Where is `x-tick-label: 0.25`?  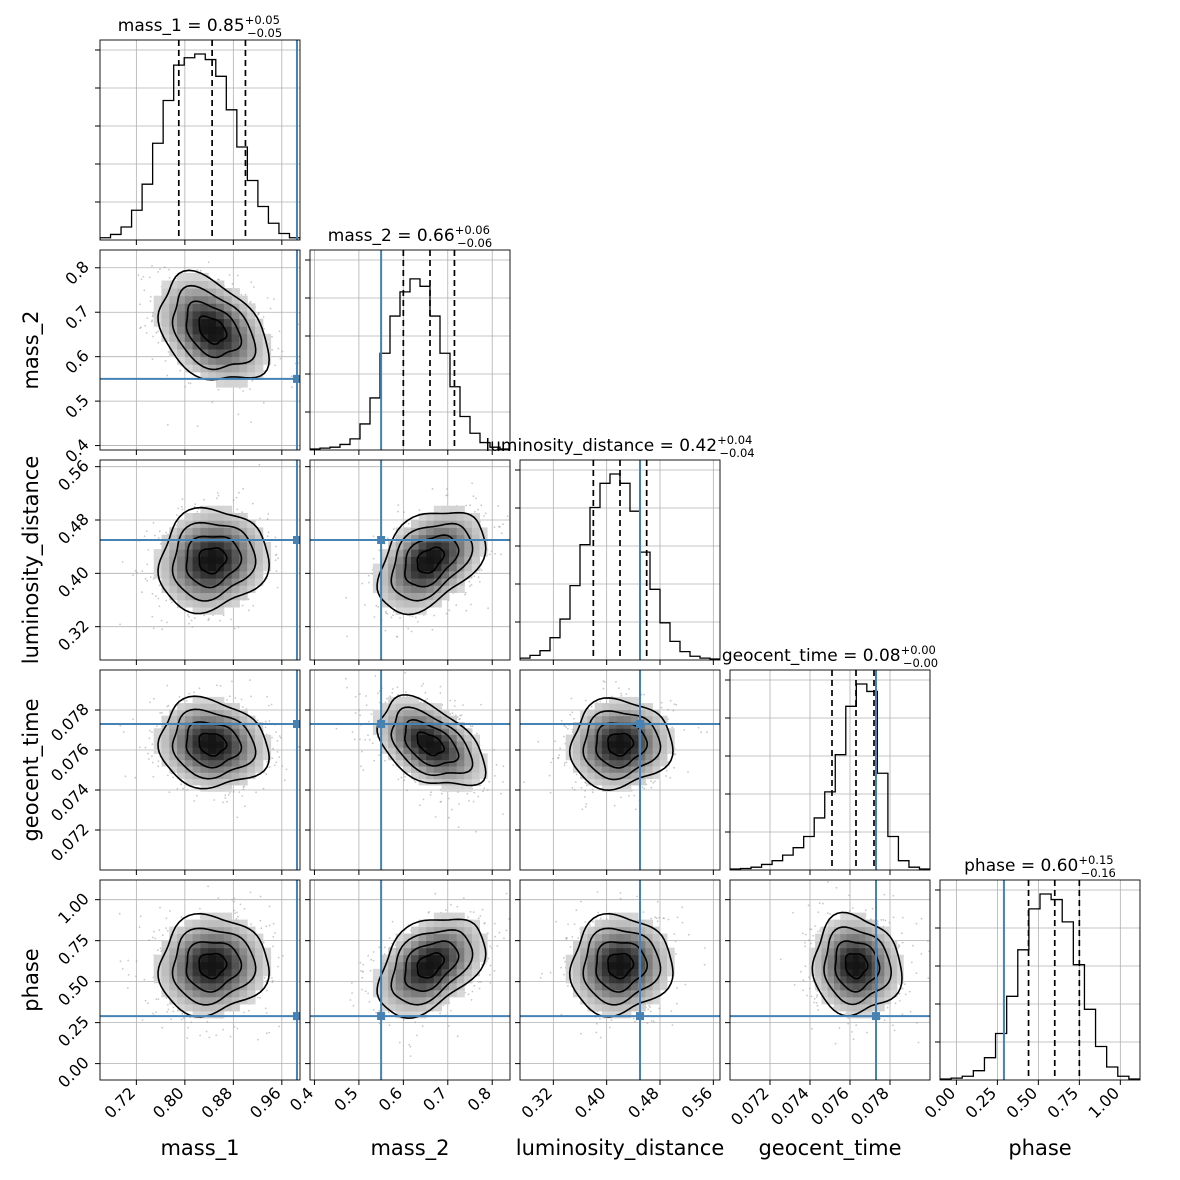 x-tick-label: 0.25 is located at coordinates (981, 1102).